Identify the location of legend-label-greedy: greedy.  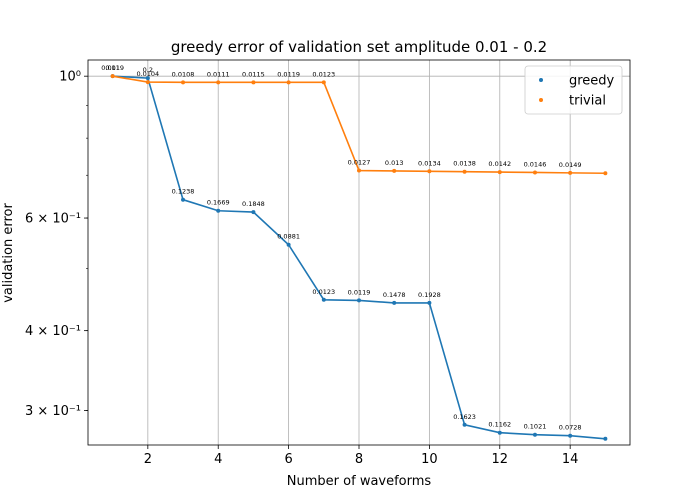
(592, 81).